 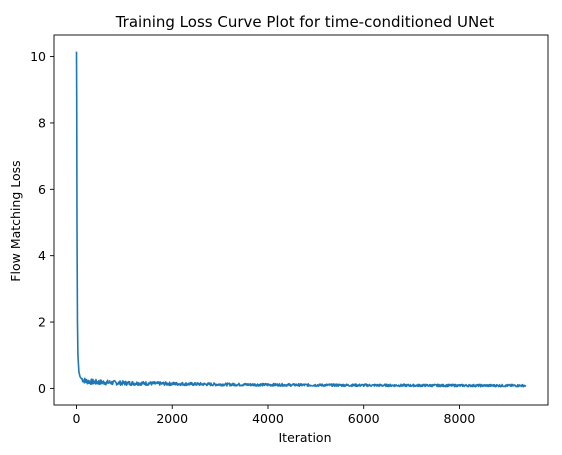 What do you see at coordinates (77, 418) in the screenshot?
I see `x-tick-label-0: 0` at bounding box center [77, 418].